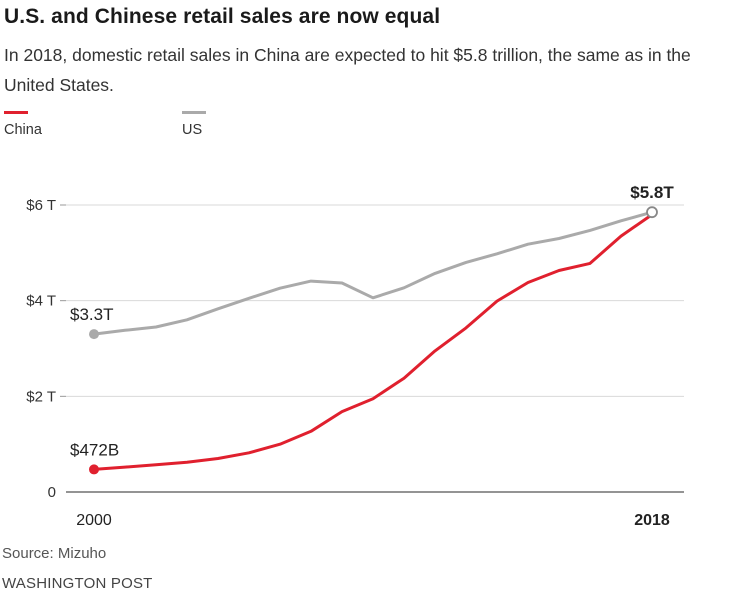  What do you see at coordinates (41, 205) in the screenshot?
I see `y-tick-label: $6 T` at bounding box center [41, 205].